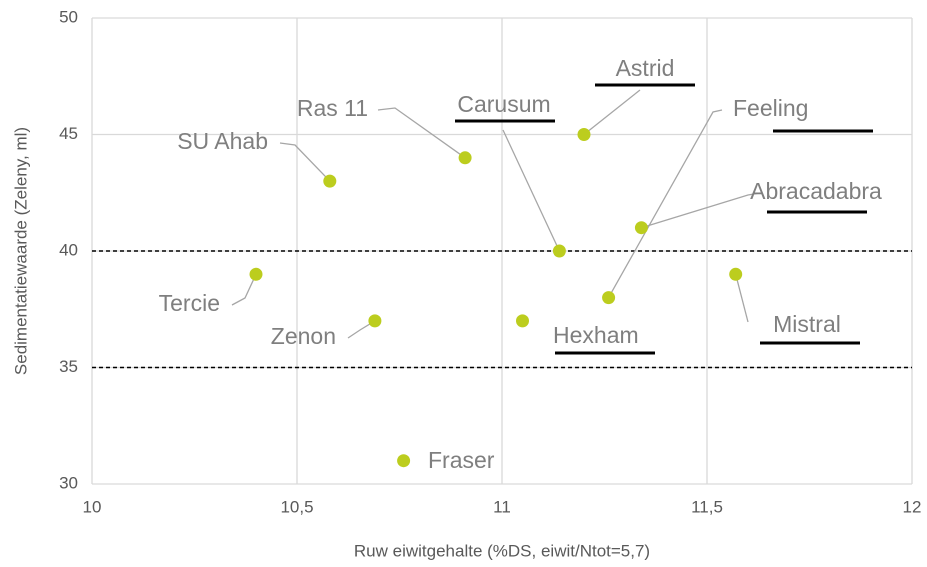  What do you see at coordinates (816, 191) in the screenshot?
I see `point-label: Abracadabra` at bounding box center [816, 191].